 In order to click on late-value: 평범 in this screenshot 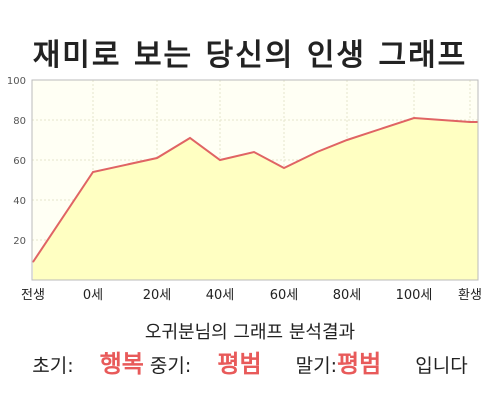, I will do `click(359, 364)`.